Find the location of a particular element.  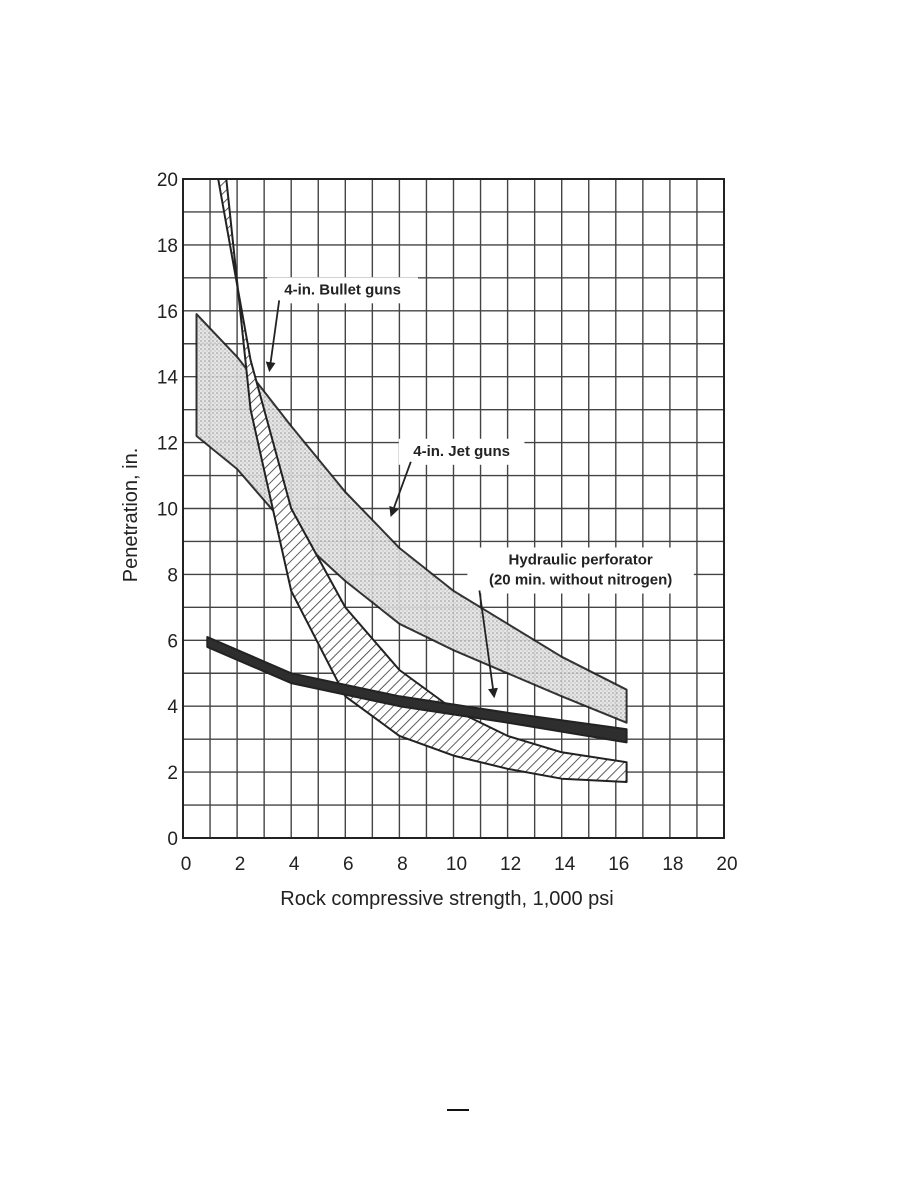

x-tick-labels: 0 2 4 6 8 10 12 14 16 18 20 is located at coordinates (459, 864).